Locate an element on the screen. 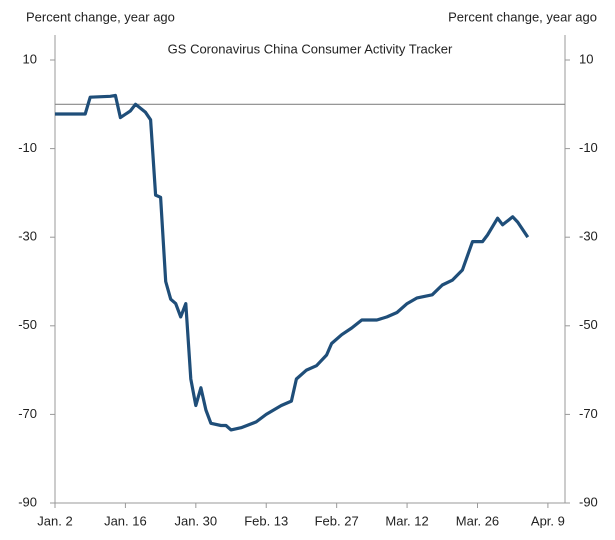 The height and width of the screenshot is (540, 615). y2-tick-label: -90 is located at coordinates (588, 501).